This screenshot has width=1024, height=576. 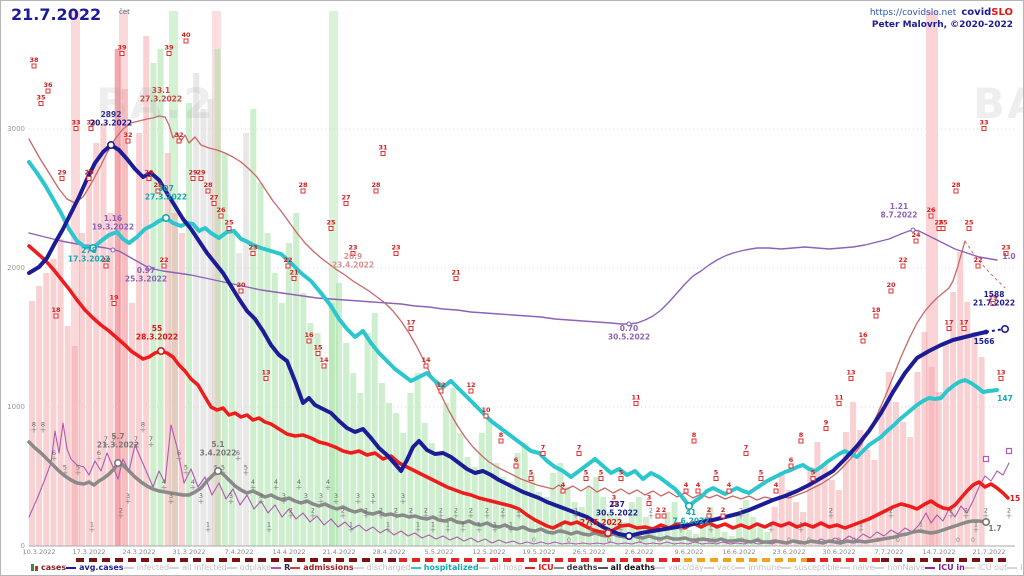 I want to click on legend-item-immune: immune, so click(x=758, y=567).